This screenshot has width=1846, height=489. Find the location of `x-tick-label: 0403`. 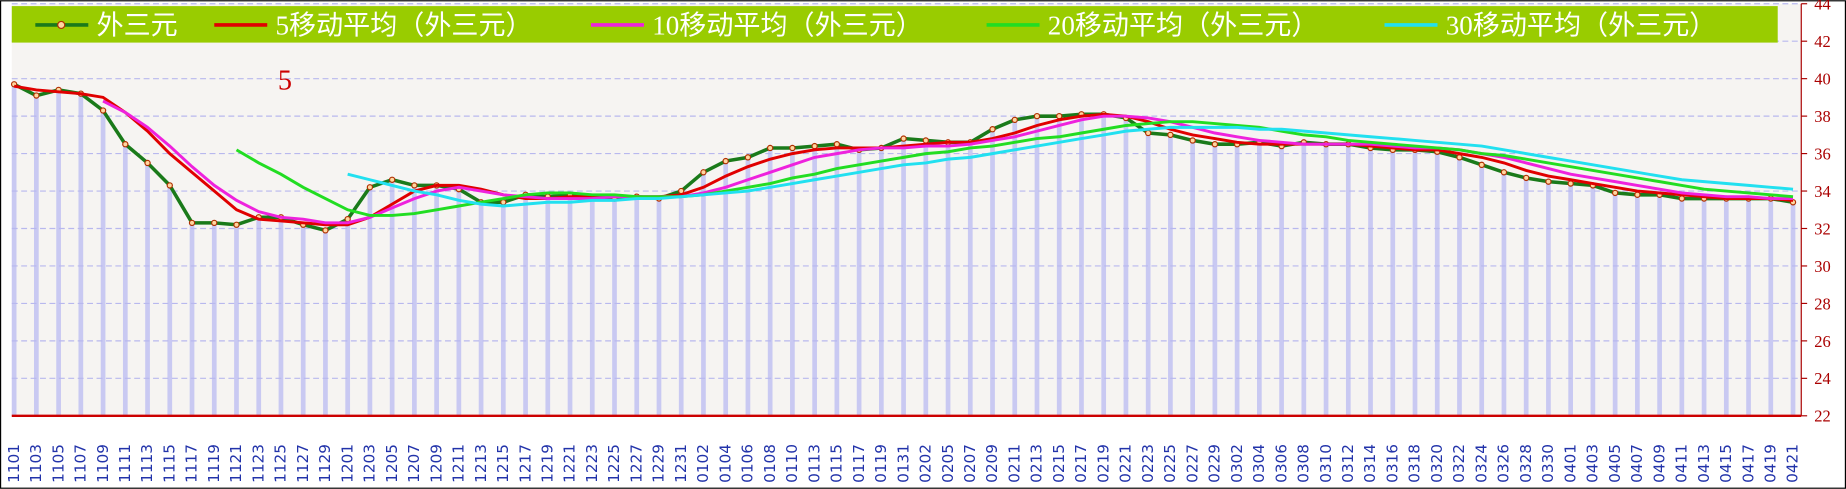

x-tick-label: 0403 is located at coordinates (1593, 463).